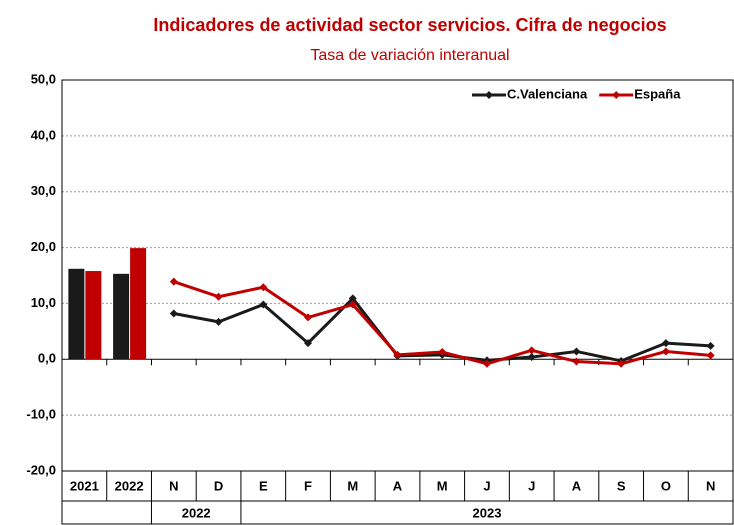 Image resolution: width=734 pixels, height=525 pixels. What do you see at coordinates (218, 485) in the screenshot?
I see `x-tick-label: D` at bounding box center [218, 485].